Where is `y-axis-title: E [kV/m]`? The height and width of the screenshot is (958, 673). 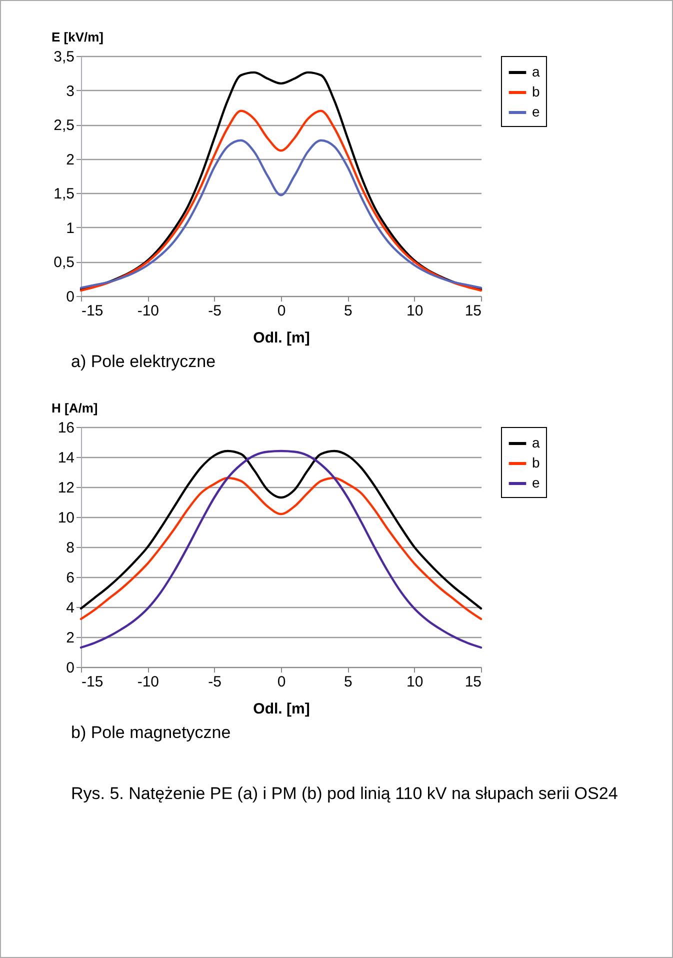
y-axis-title: E [kV/m] is located at coordinates (78, 37).